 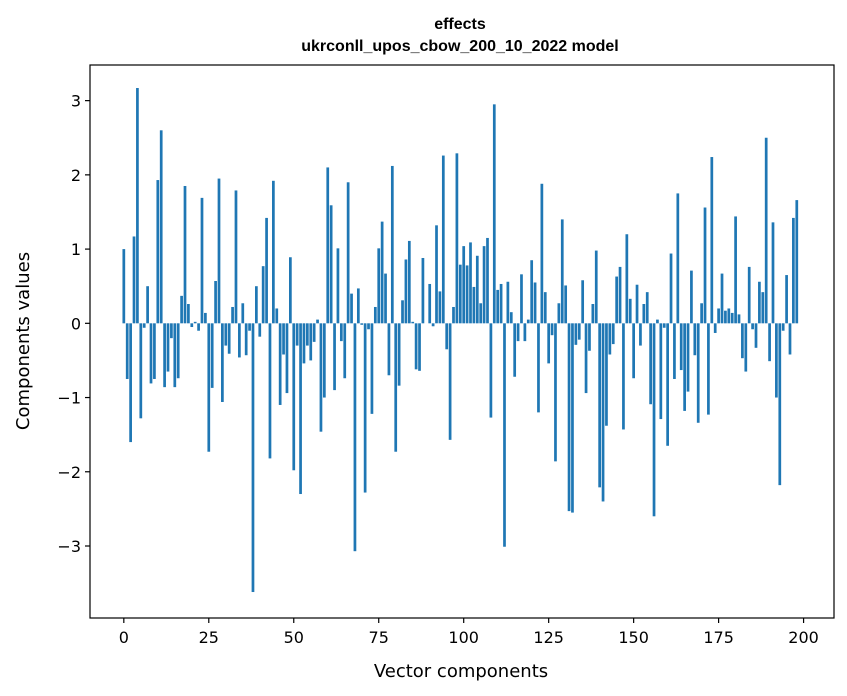 What do you see at coordinates (76, 323) in the screenshot?
I see `y-tick-label: 0` at bounding box center [76, 323].